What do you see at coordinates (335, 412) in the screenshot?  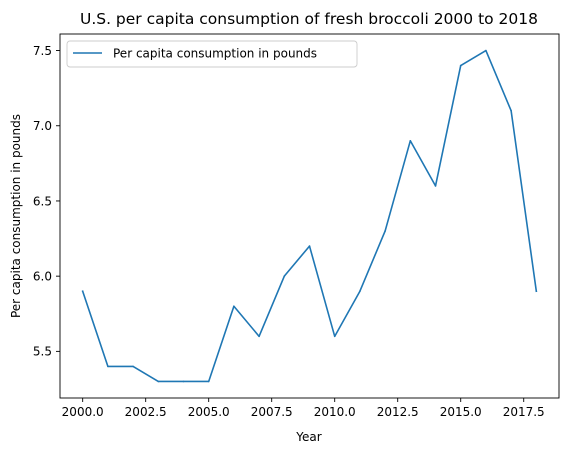 I see `x-tick-label: 2010.0` at bounding box center [335, 412].